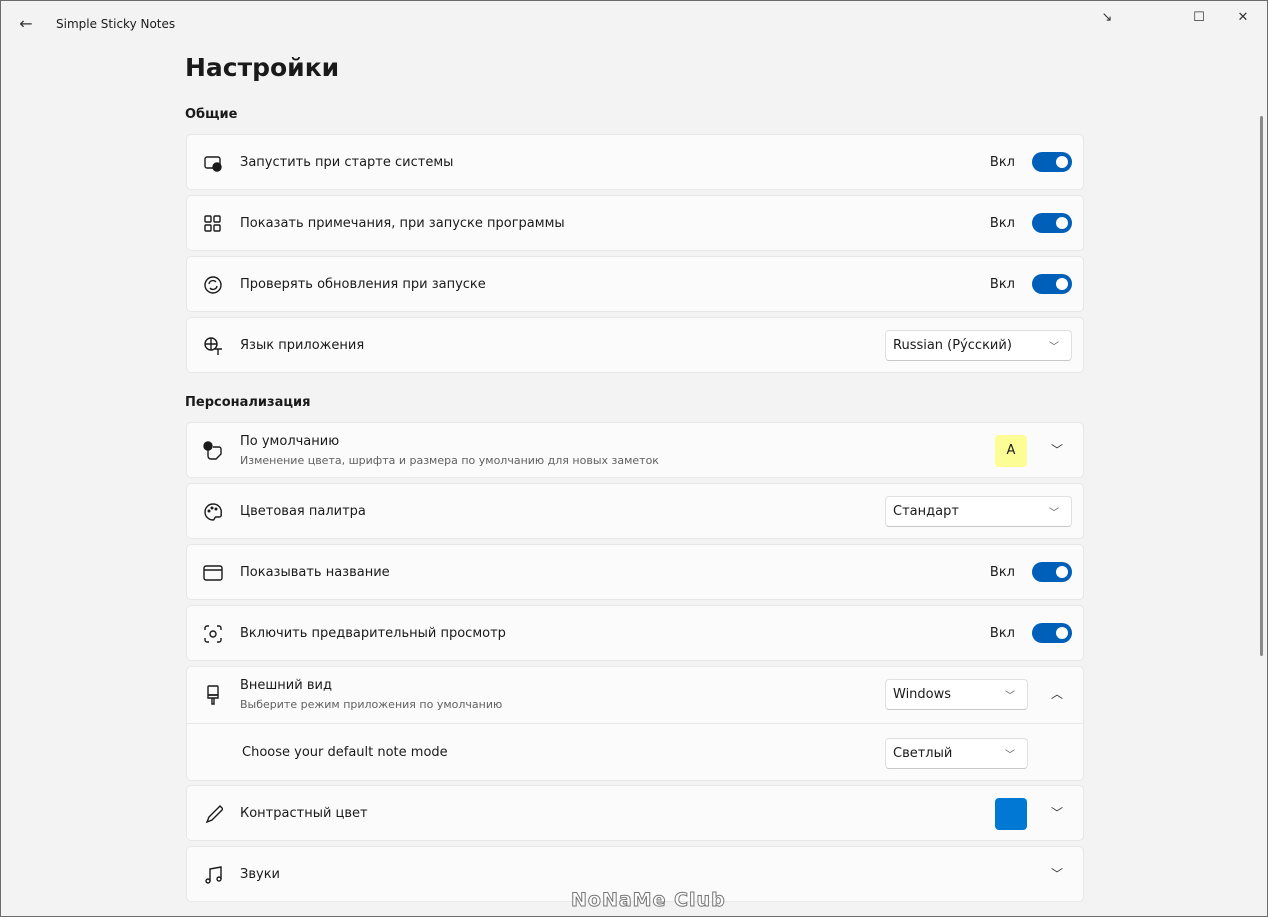  I want to click on add-note-icon, so click(212, 450).